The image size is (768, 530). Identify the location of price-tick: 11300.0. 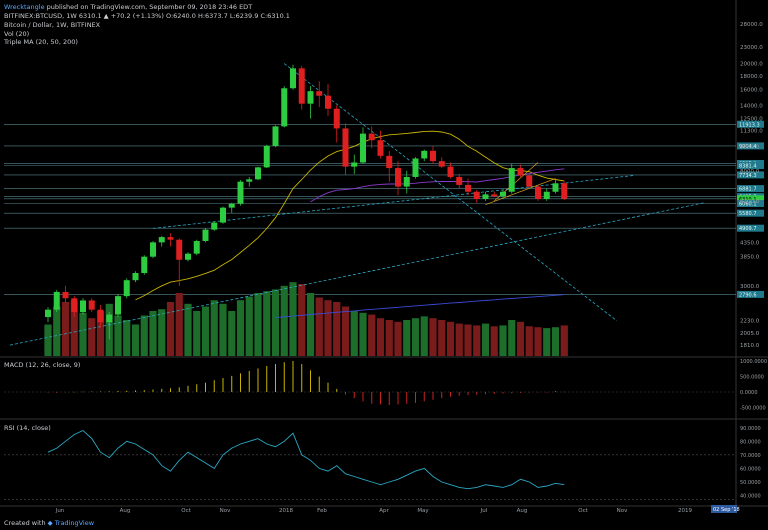
(751, 131).